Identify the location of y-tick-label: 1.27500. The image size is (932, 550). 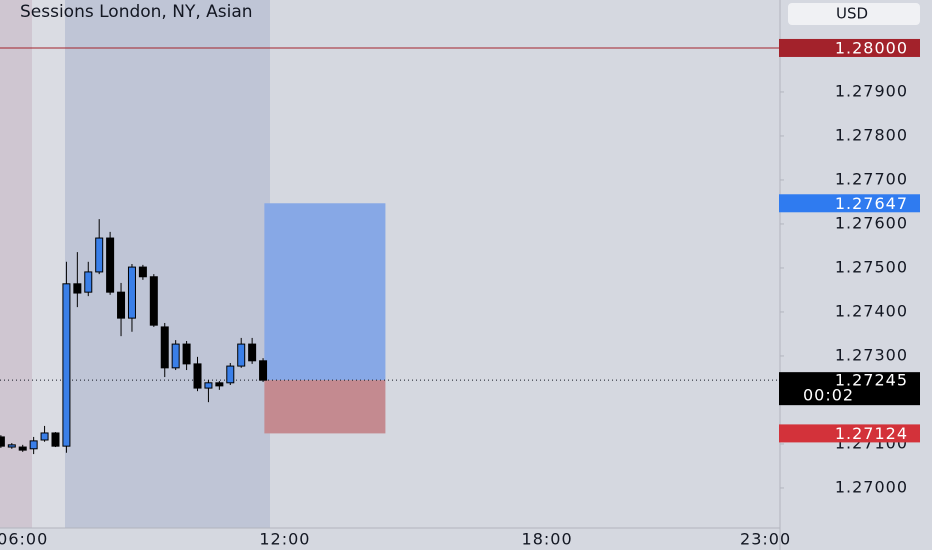
(871, 266).